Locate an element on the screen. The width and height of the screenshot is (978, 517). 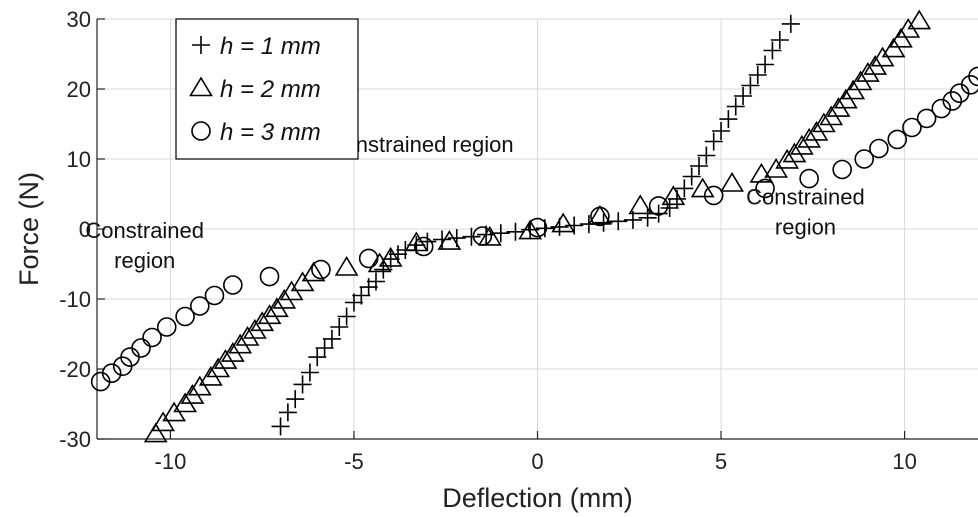
x-axis-title: Deflection (mm) is located at coordinates (537, 498).